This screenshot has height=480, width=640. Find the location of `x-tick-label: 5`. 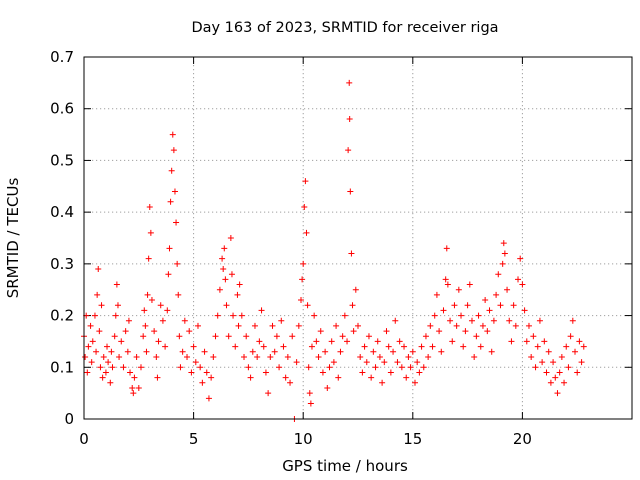

x-tick-label: 5 is located at coordinates (194, 439).